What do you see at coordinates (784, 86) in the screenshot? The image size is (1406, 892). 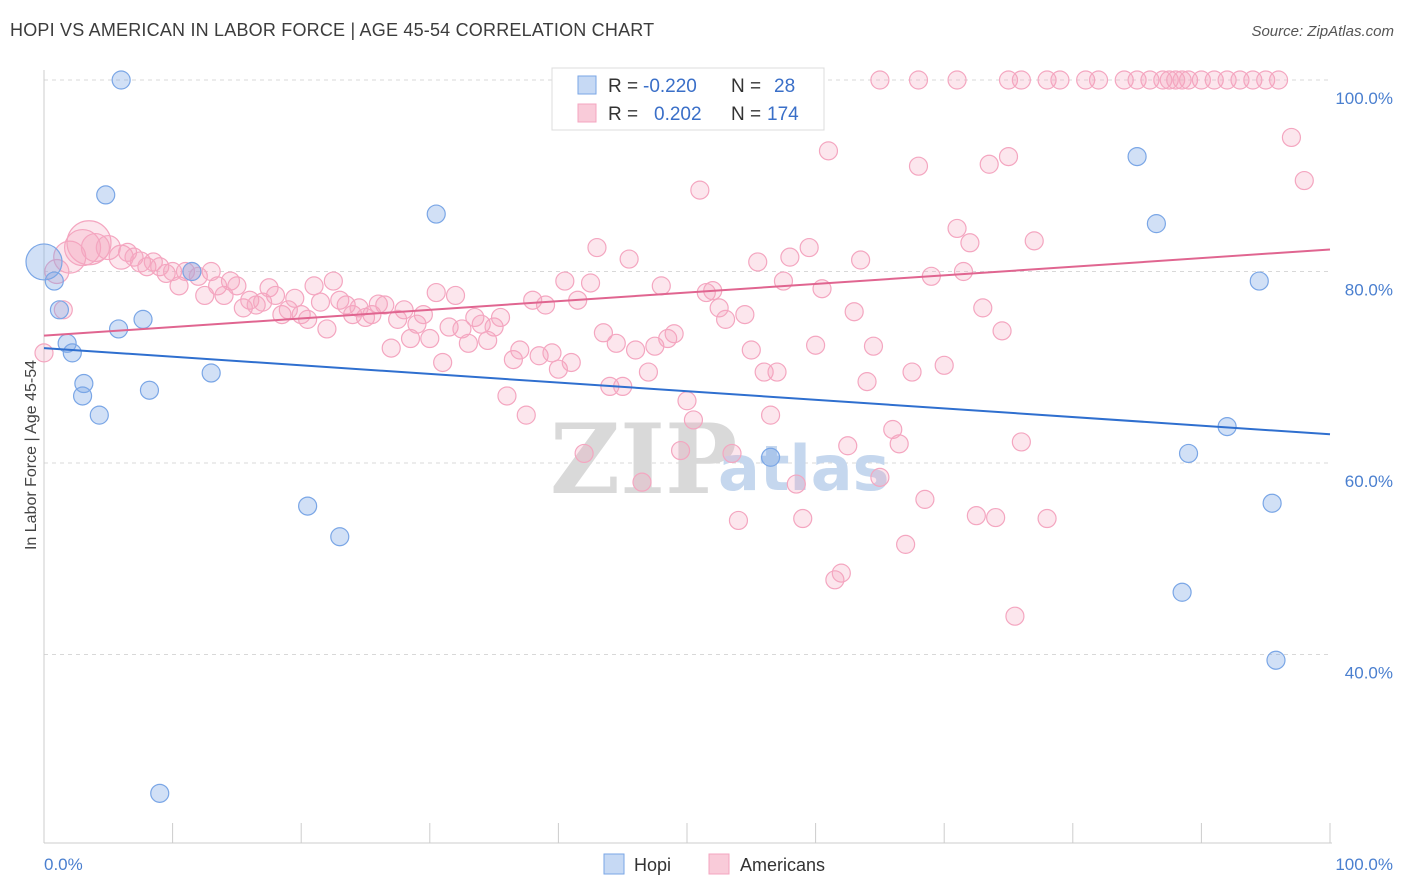 I see `legend-hopi-n-value: 28` at bounding box center [784, 86].